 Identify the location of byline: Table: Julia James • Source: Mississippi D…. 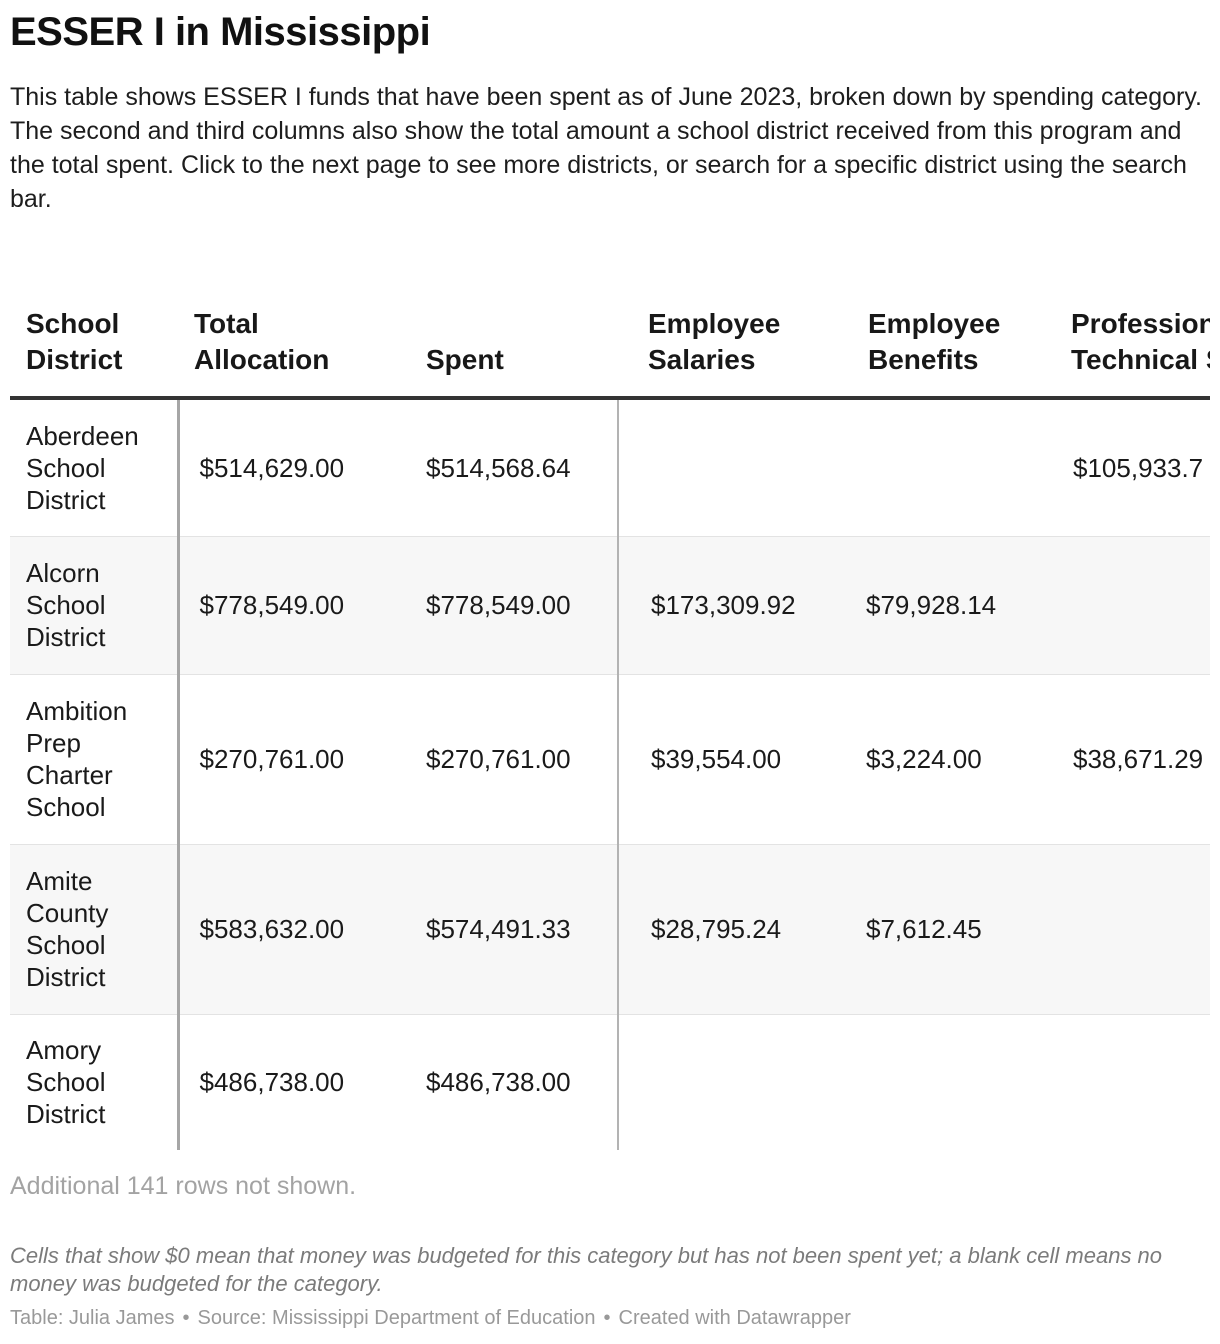
(430, 1318).